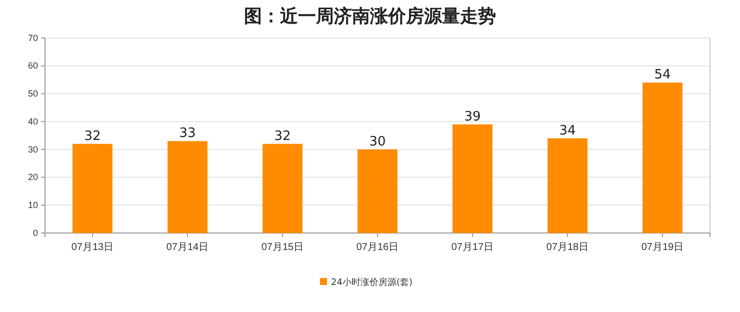 The image size is (740, 312). I want to click on x-tick-label: 07月15日, so click(282, 247).